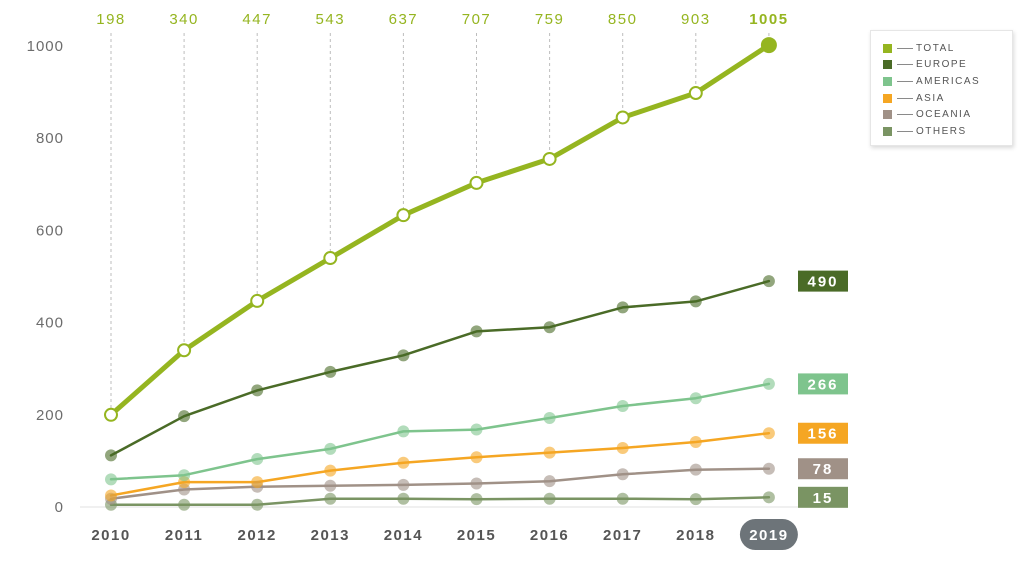  What do you see at coordinates (59, 507) in the screenshot?
I see `y-tick-label: 0` at bounding box center [59, 507].